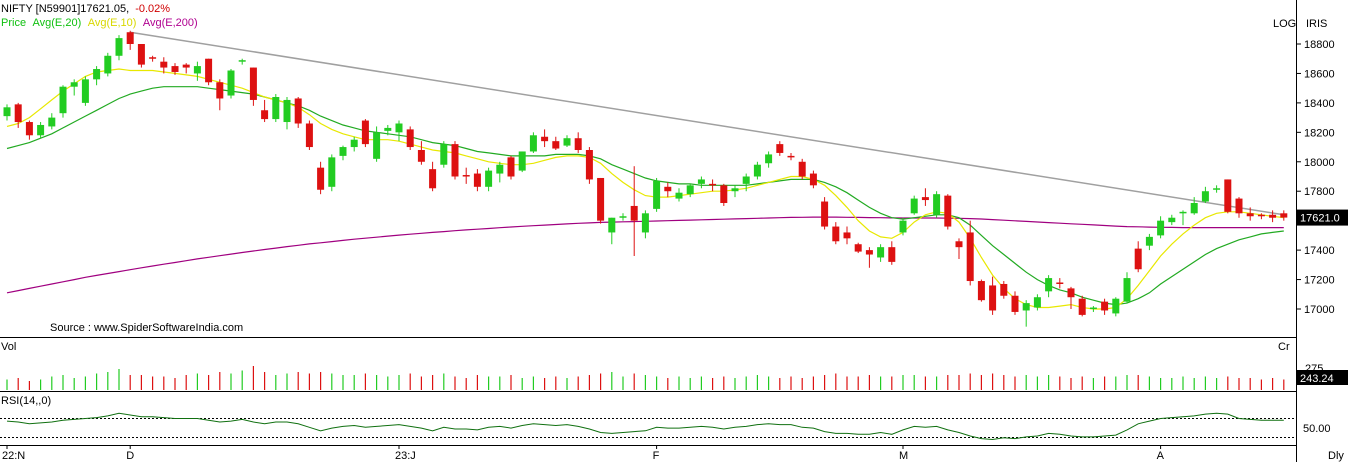 The width and height of the screenshot is (1348, 462). What do you see at coordinates (645, 426) in the screenshot?
I see `rsi-line` at bounding box center [645, 426].